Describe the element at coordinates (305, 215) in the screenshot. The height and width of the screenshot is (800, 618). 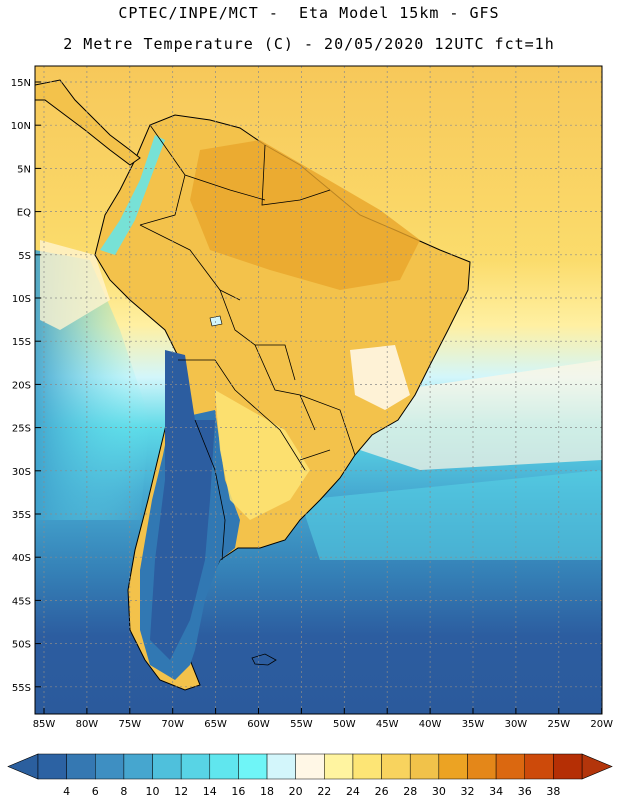
I see `amazon-hot-zone` at that location.